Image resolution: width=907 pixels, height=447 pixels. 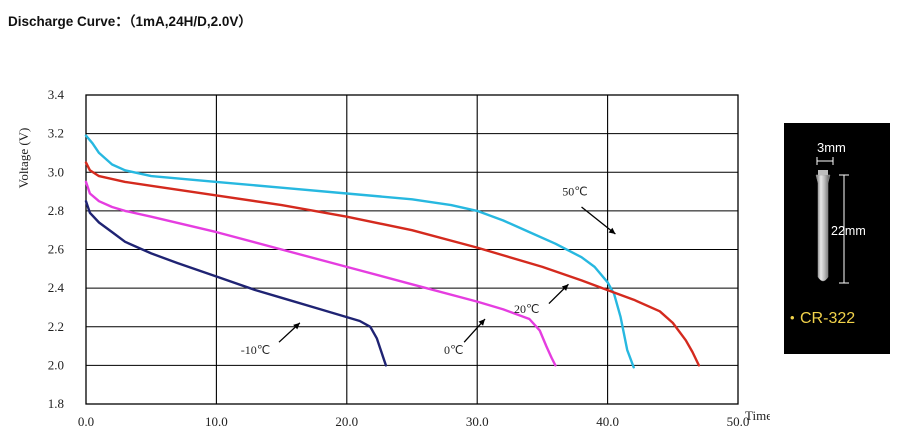 What do you see at coordinates (848, 231) in the screenshot?
I see `length-label: 22mm` at bounding box center [848, 231].